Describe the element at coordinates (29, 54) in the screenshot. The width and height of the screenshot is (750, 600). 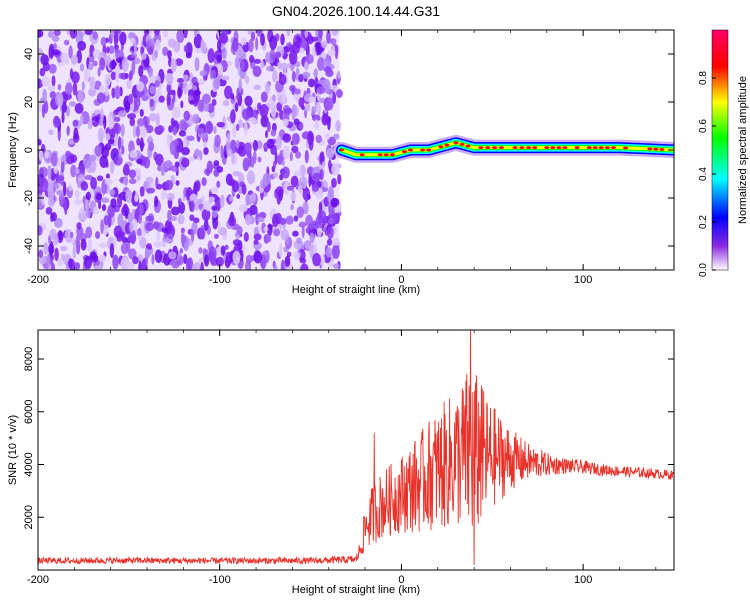
I see `spectrogram-y-tick-label: 40` at that location.